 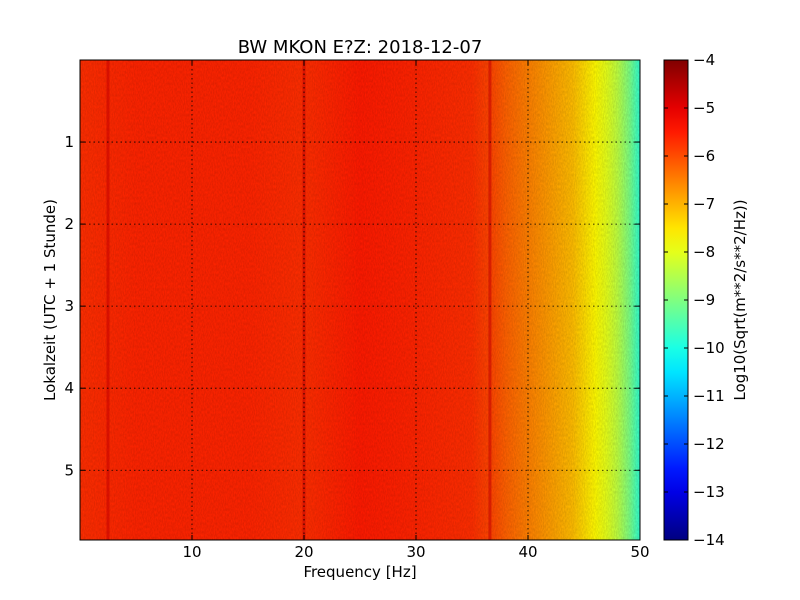 What do you see at coordinates (709, 396) in the screenshot?
I see `colorbar-tick-label: −11` at bounding box center [709, 396].